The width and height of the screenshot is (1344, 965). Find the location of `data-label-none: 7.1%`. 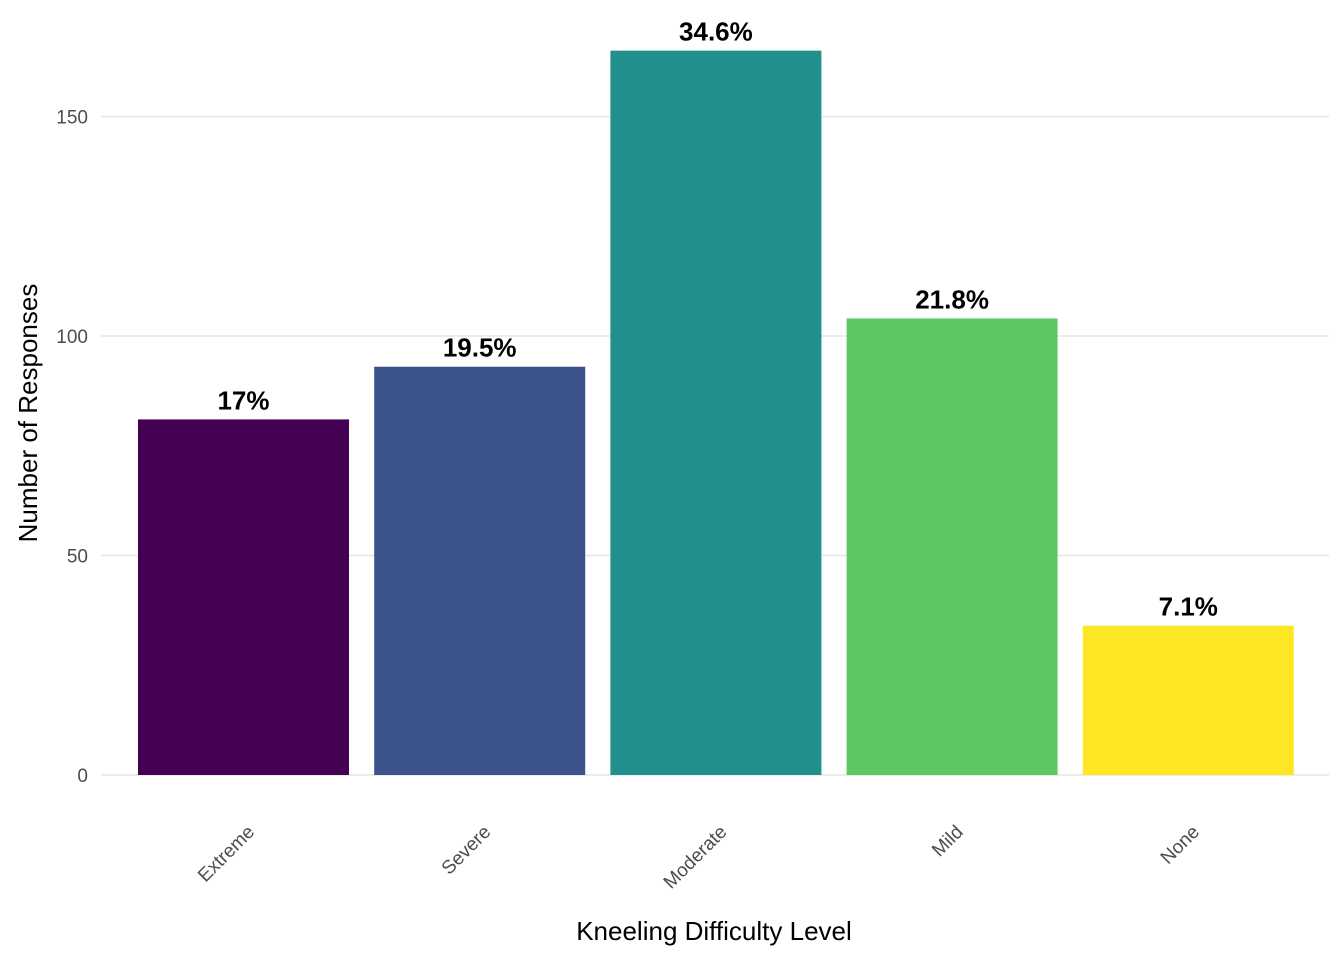

data-label-none: 7.1% is located at coordinates (1188, 607).